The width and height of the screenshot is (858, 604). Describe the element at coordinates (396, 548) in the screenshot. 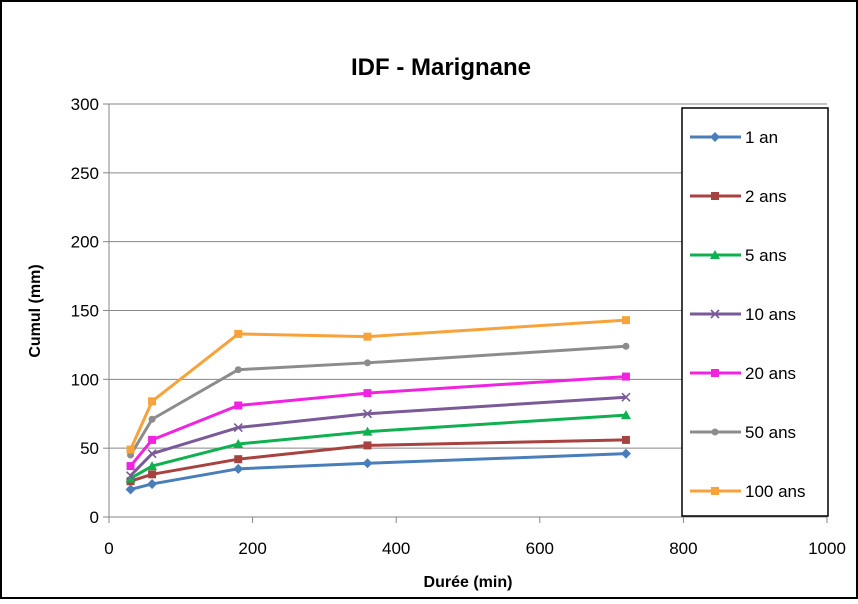

I see `x-tick-label: 400` at that location.